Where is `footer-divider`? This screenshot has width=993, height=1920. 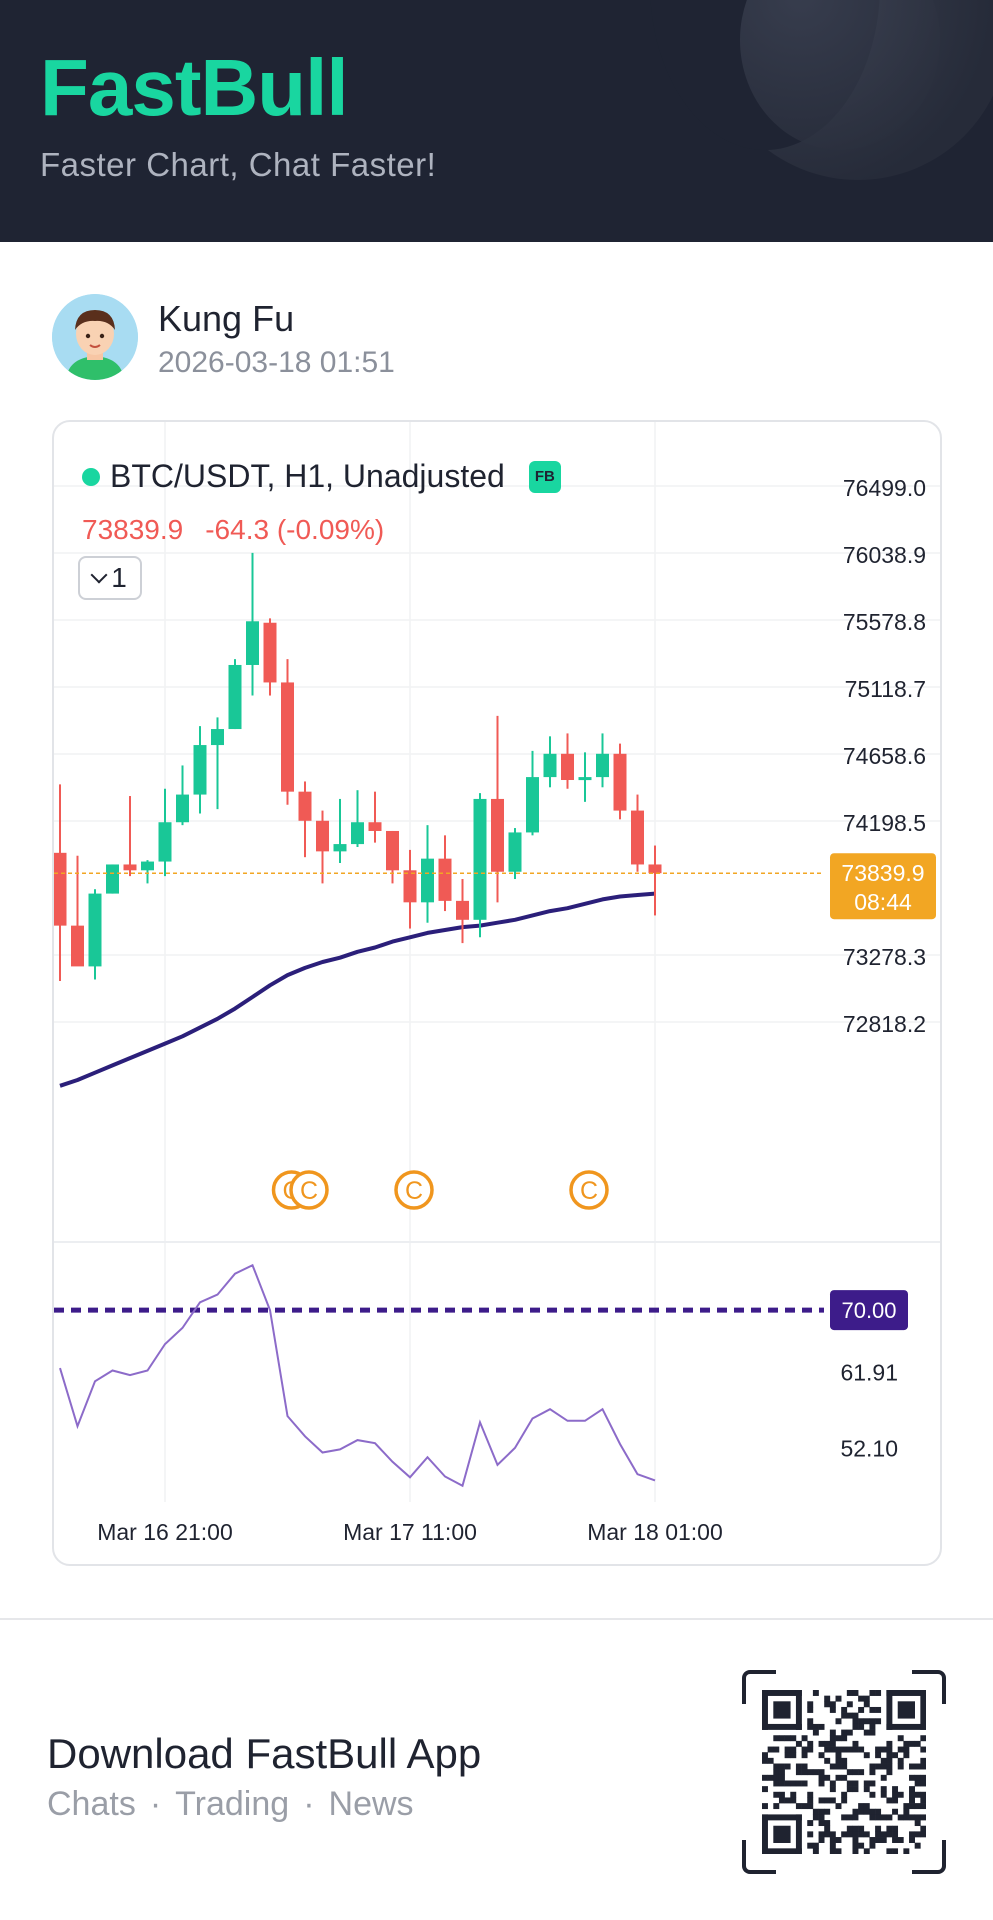 footer-divider is located at coordinates (496, 1619).